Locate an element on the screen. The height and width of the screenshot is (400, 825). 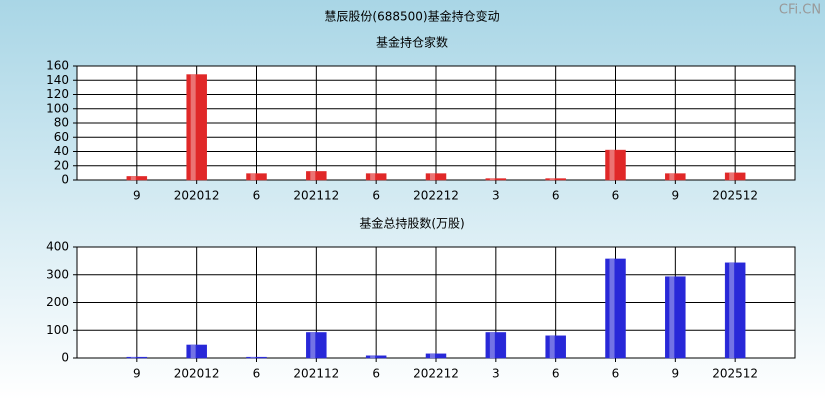
watermark: CFi.CN is located at coordinates (800, 10).